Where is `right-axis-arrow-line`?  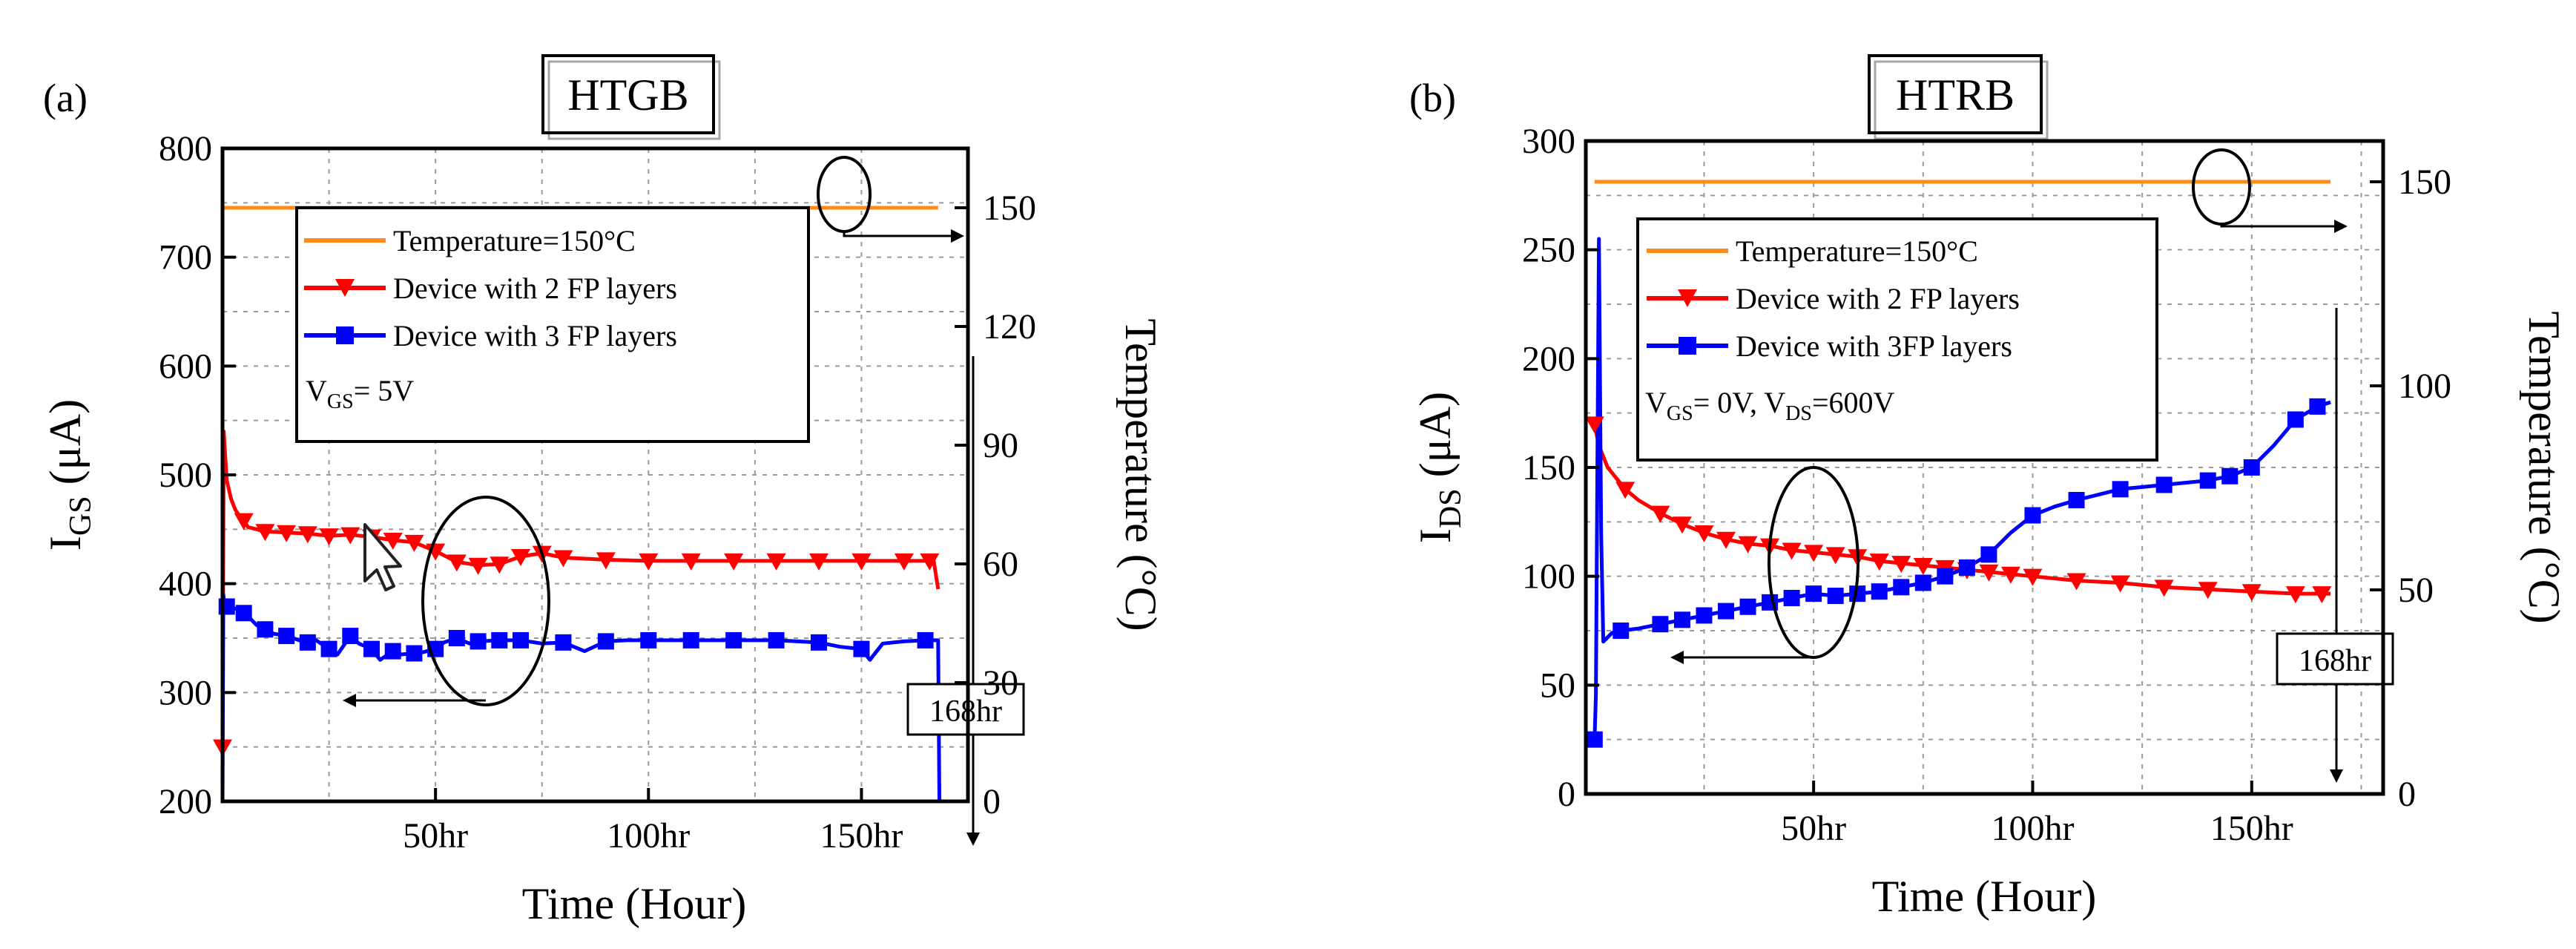
right-axis-arrow-line is located at coordinates (2278, 226).